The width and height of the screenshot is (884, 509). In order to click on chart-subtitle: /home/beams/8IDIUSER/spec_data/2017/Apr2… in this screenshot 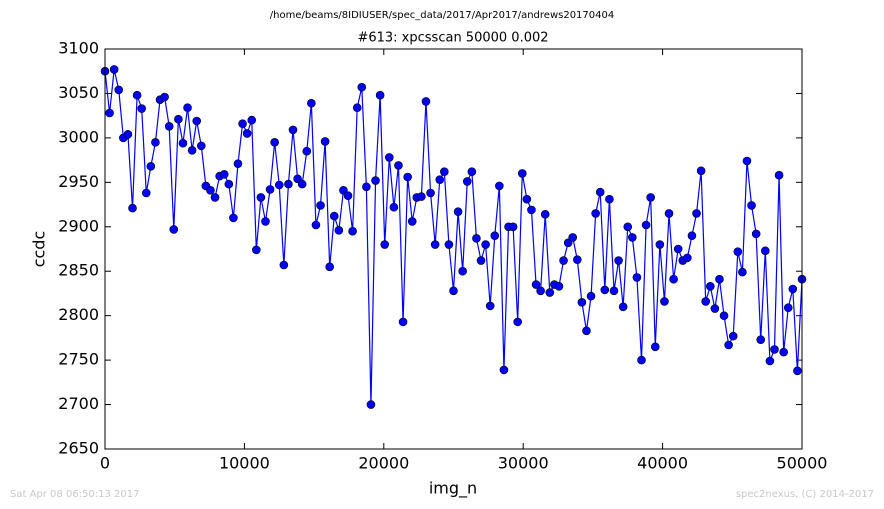, I will do `click(442, 15)`.